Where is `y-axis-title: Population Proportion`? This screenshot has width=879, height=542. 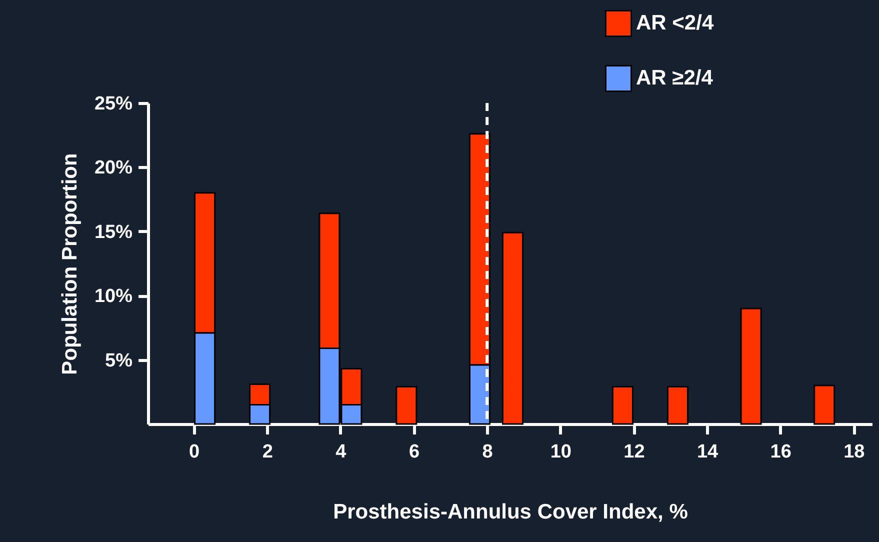
y-axis-title: Population Proportion is located at coordinates (70, 264).